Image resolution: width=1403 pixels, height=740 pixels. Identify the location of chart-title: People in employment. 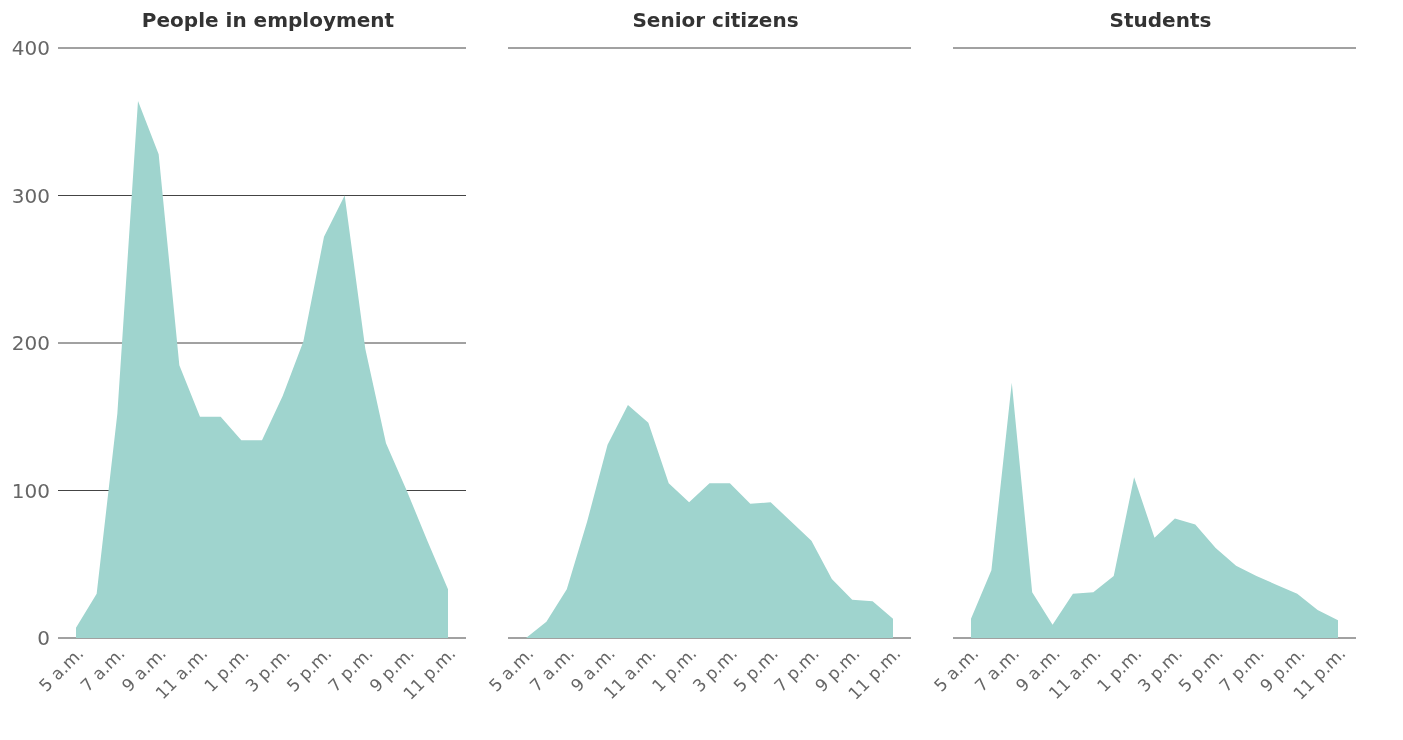
(268, 21).